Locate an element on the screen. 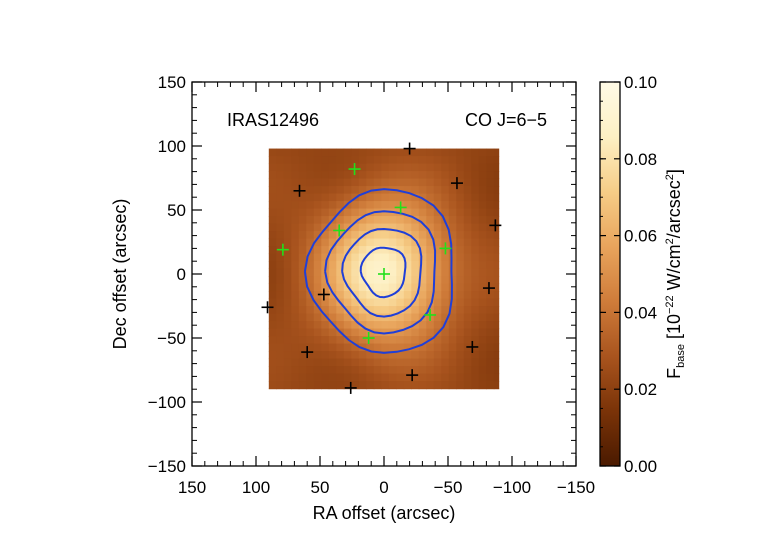  x-tick-label: 0 is located at coordinates (383, 487).